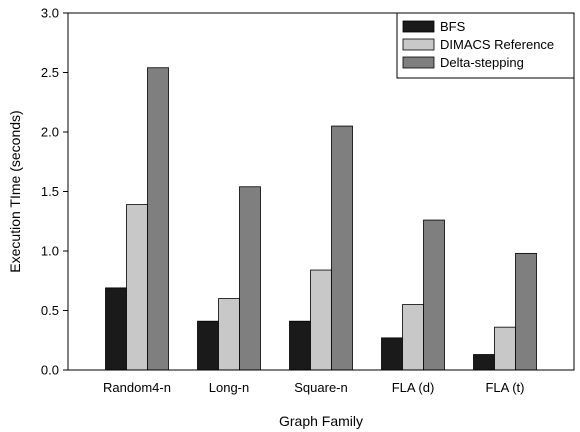 Image resolution: width=580 pixels, height=432 pixels. What do you see at coordinates (50, 191) in the screenshot?
I see `y-tick-label: 1.5` at bounding box center [50, 191].